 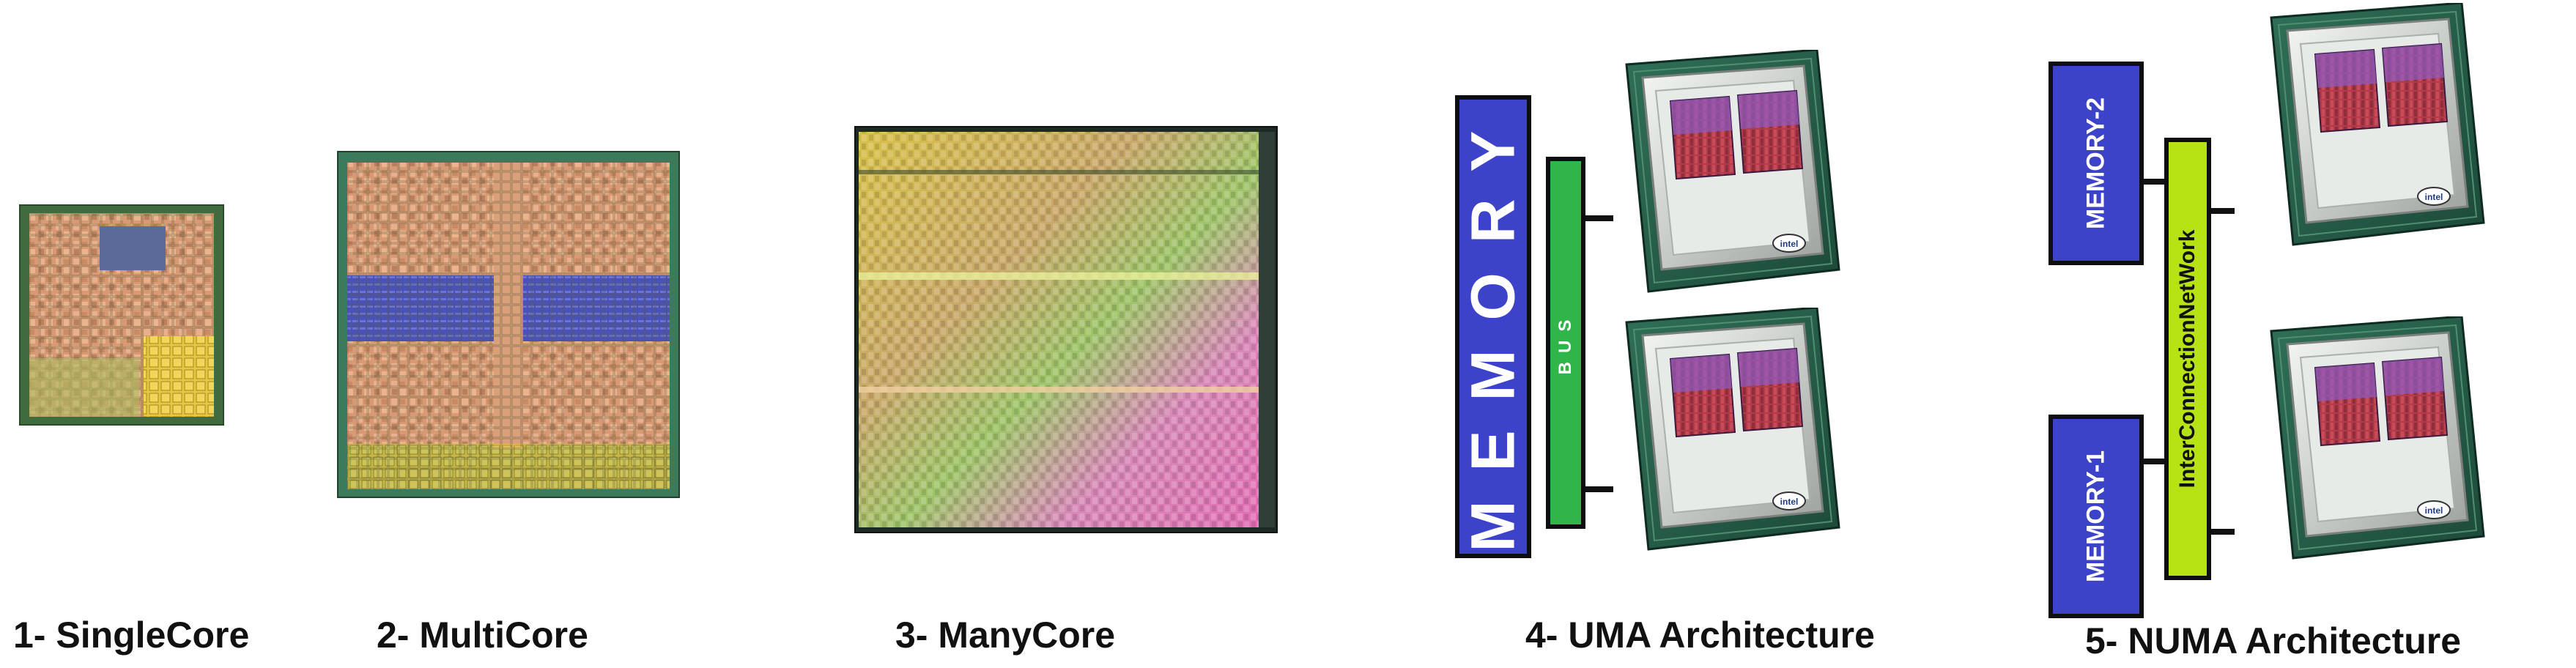 What do you see at coordinates (2374, 127) in the screenshot?
I see `numa-cpu-top-image` at bounding box center [2374, 127].